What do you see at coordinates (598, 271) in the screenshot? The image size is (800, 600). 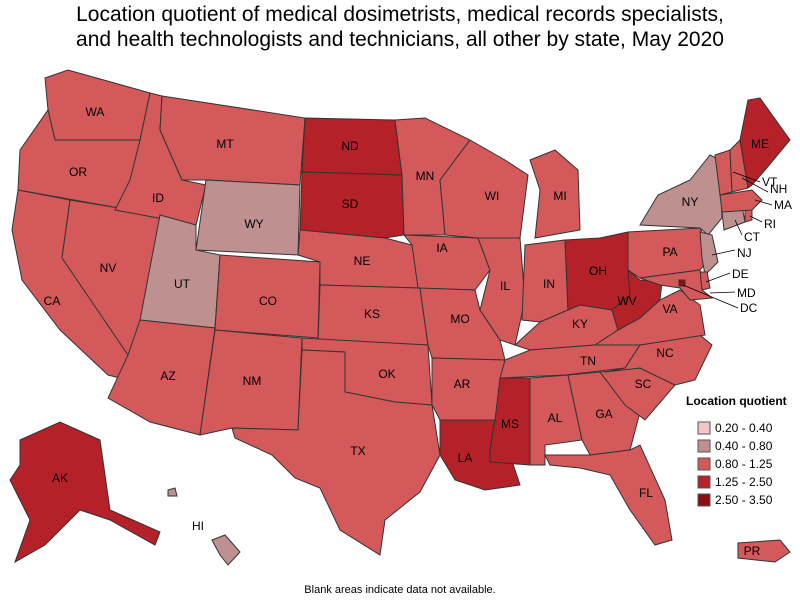 I see `state-label-OH: OH` at bounding box center [598, 271].